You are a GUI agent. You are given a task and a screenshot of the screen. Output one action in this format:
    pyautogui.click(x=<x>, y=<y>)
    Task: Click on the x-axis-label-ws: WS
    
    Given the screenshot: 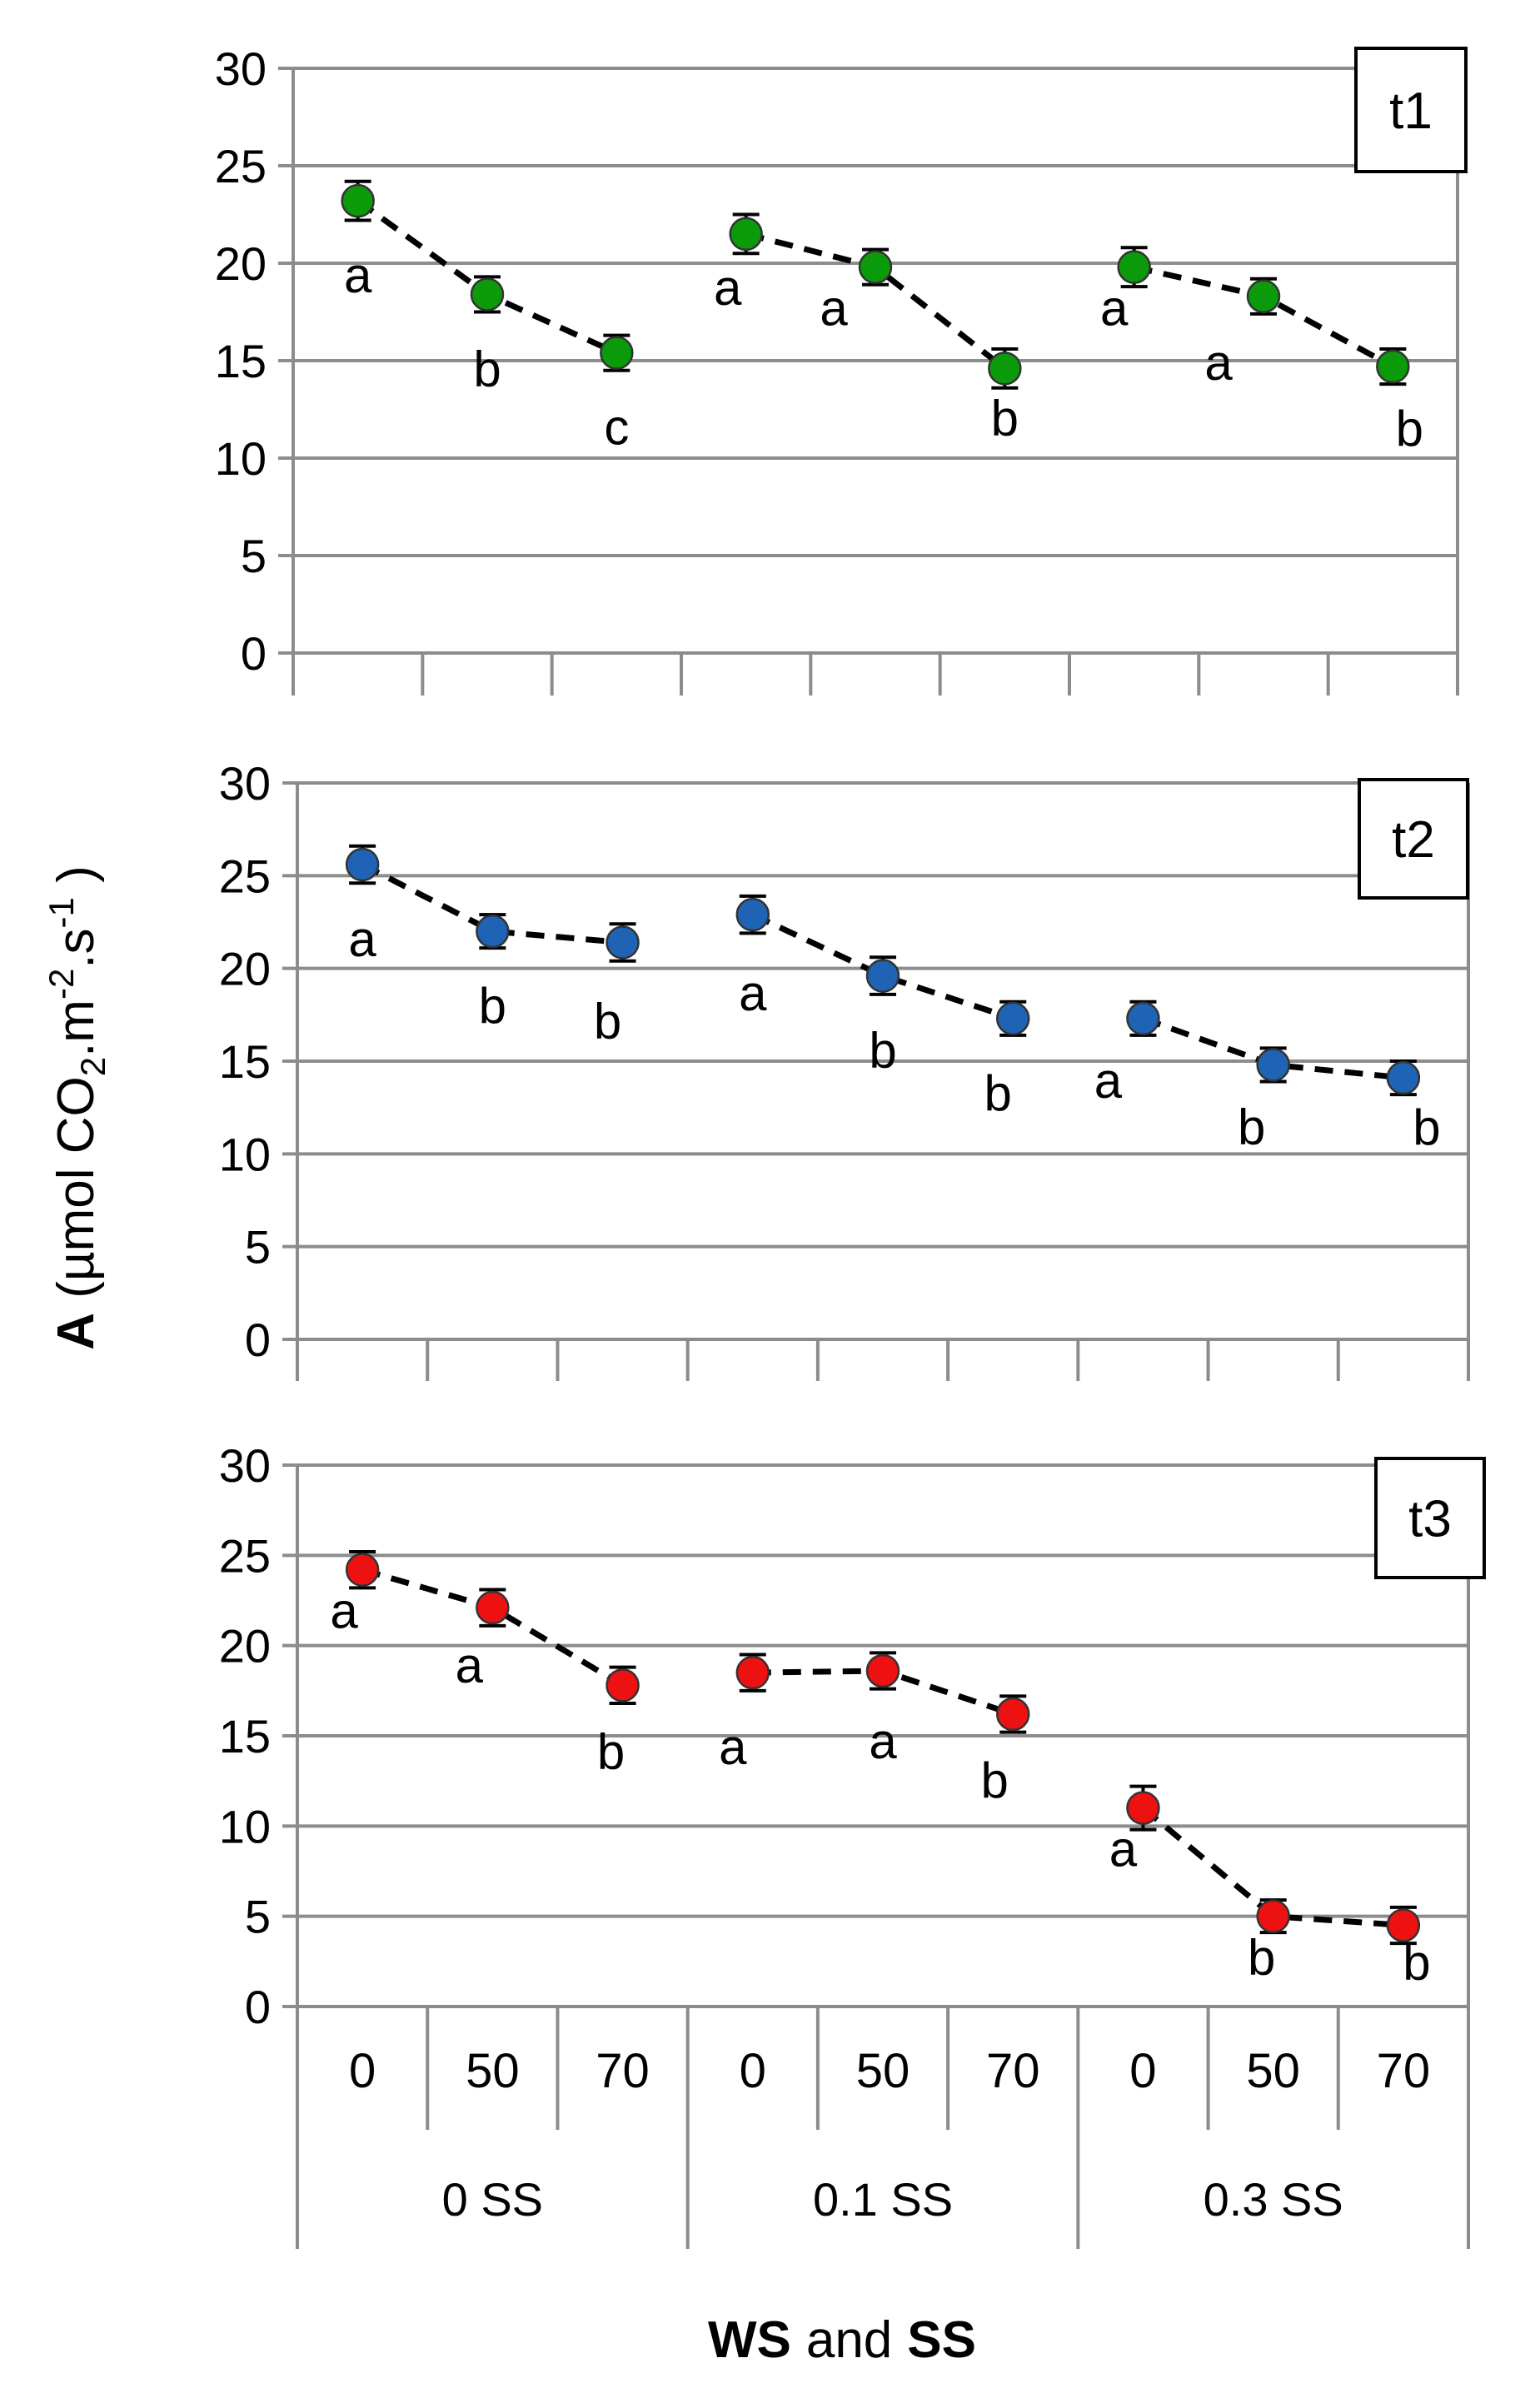 What is the action you would take?
    pyautogui.click(x=750, y=2340)
    